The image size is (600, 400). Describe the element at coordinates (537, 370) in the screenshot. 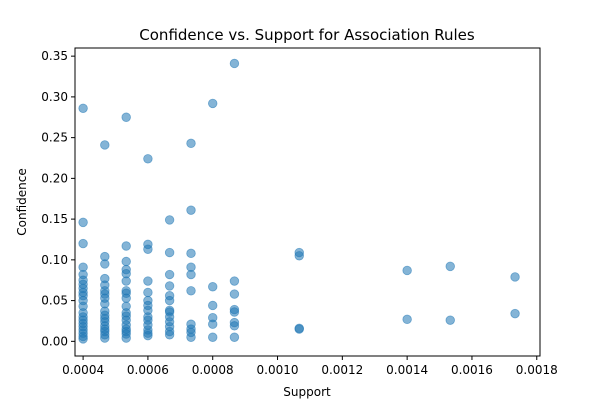

I see `x-tick-label: 0.0018` at that location.